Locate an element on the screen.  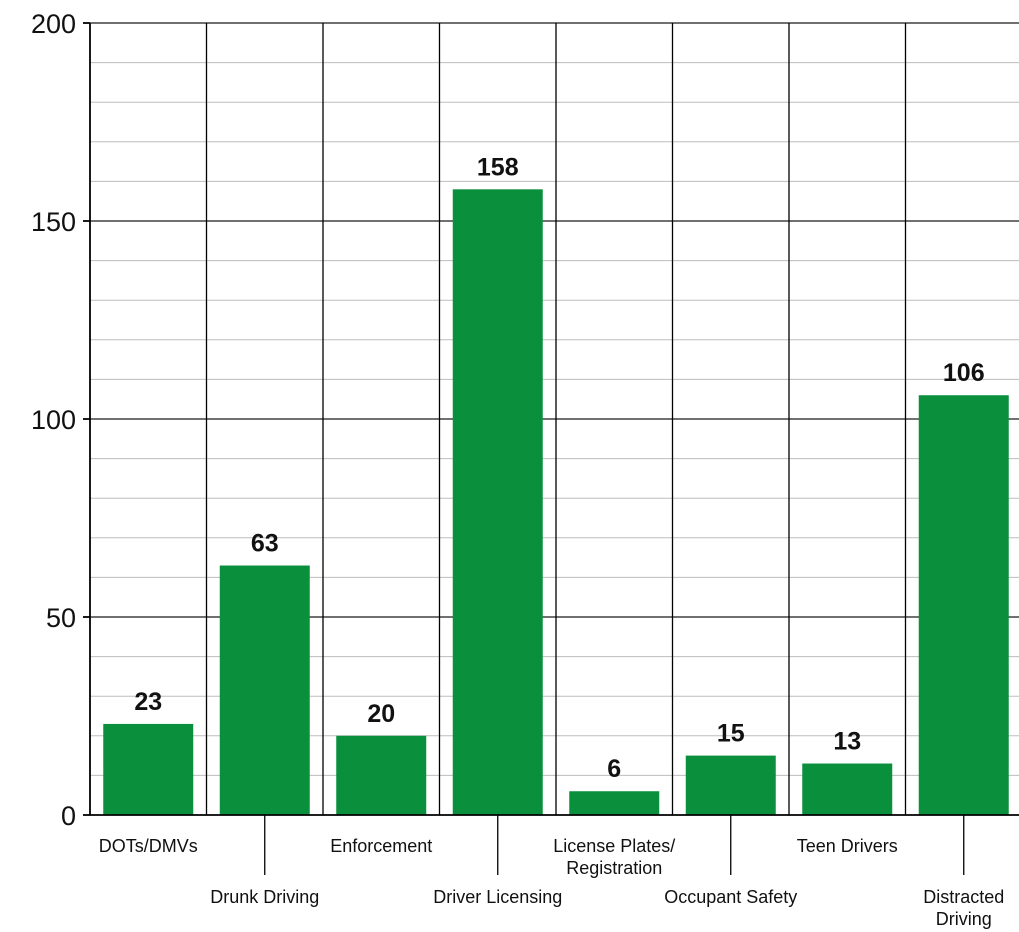
x-category-label: Teen Drivers is located at coordinates (847, 846).